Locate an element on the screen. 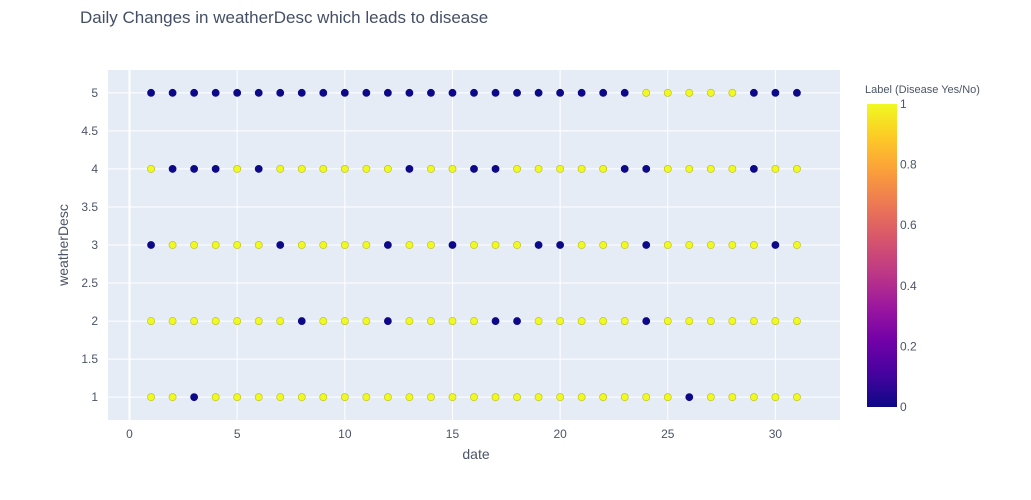  y-tick-label: 4 is located at coordinates (94, 169).